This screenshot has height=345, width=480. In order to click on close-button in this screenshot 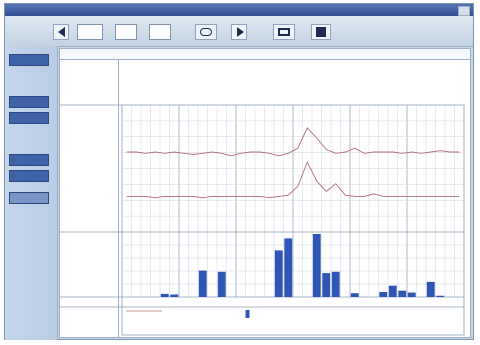, I will do `click(464, 11)`.